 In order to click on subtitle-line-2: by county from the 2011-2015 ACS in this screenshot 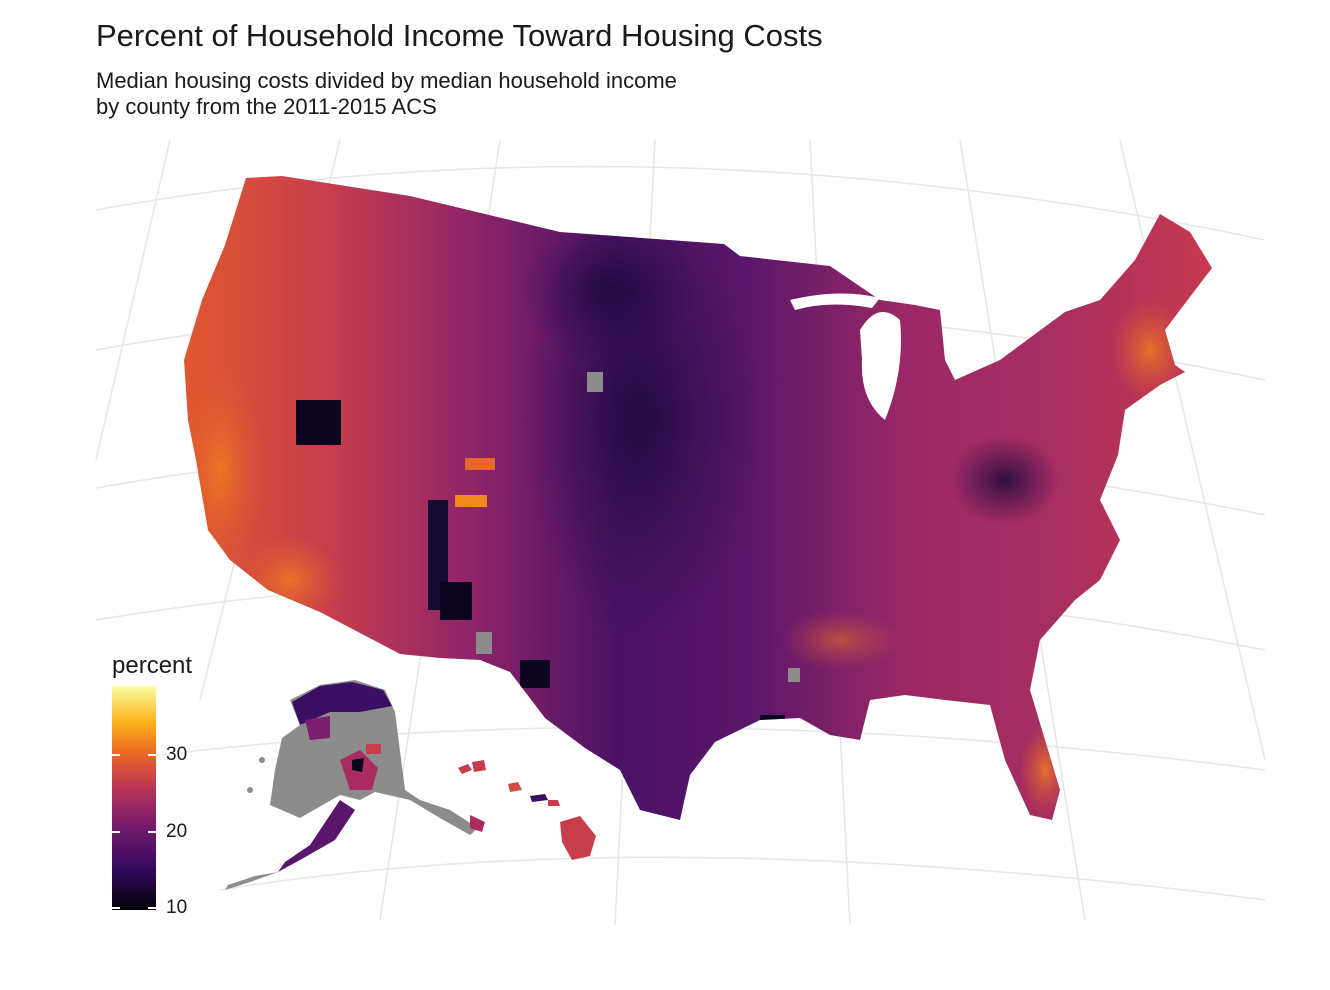, I will do `click(266, 106)`.